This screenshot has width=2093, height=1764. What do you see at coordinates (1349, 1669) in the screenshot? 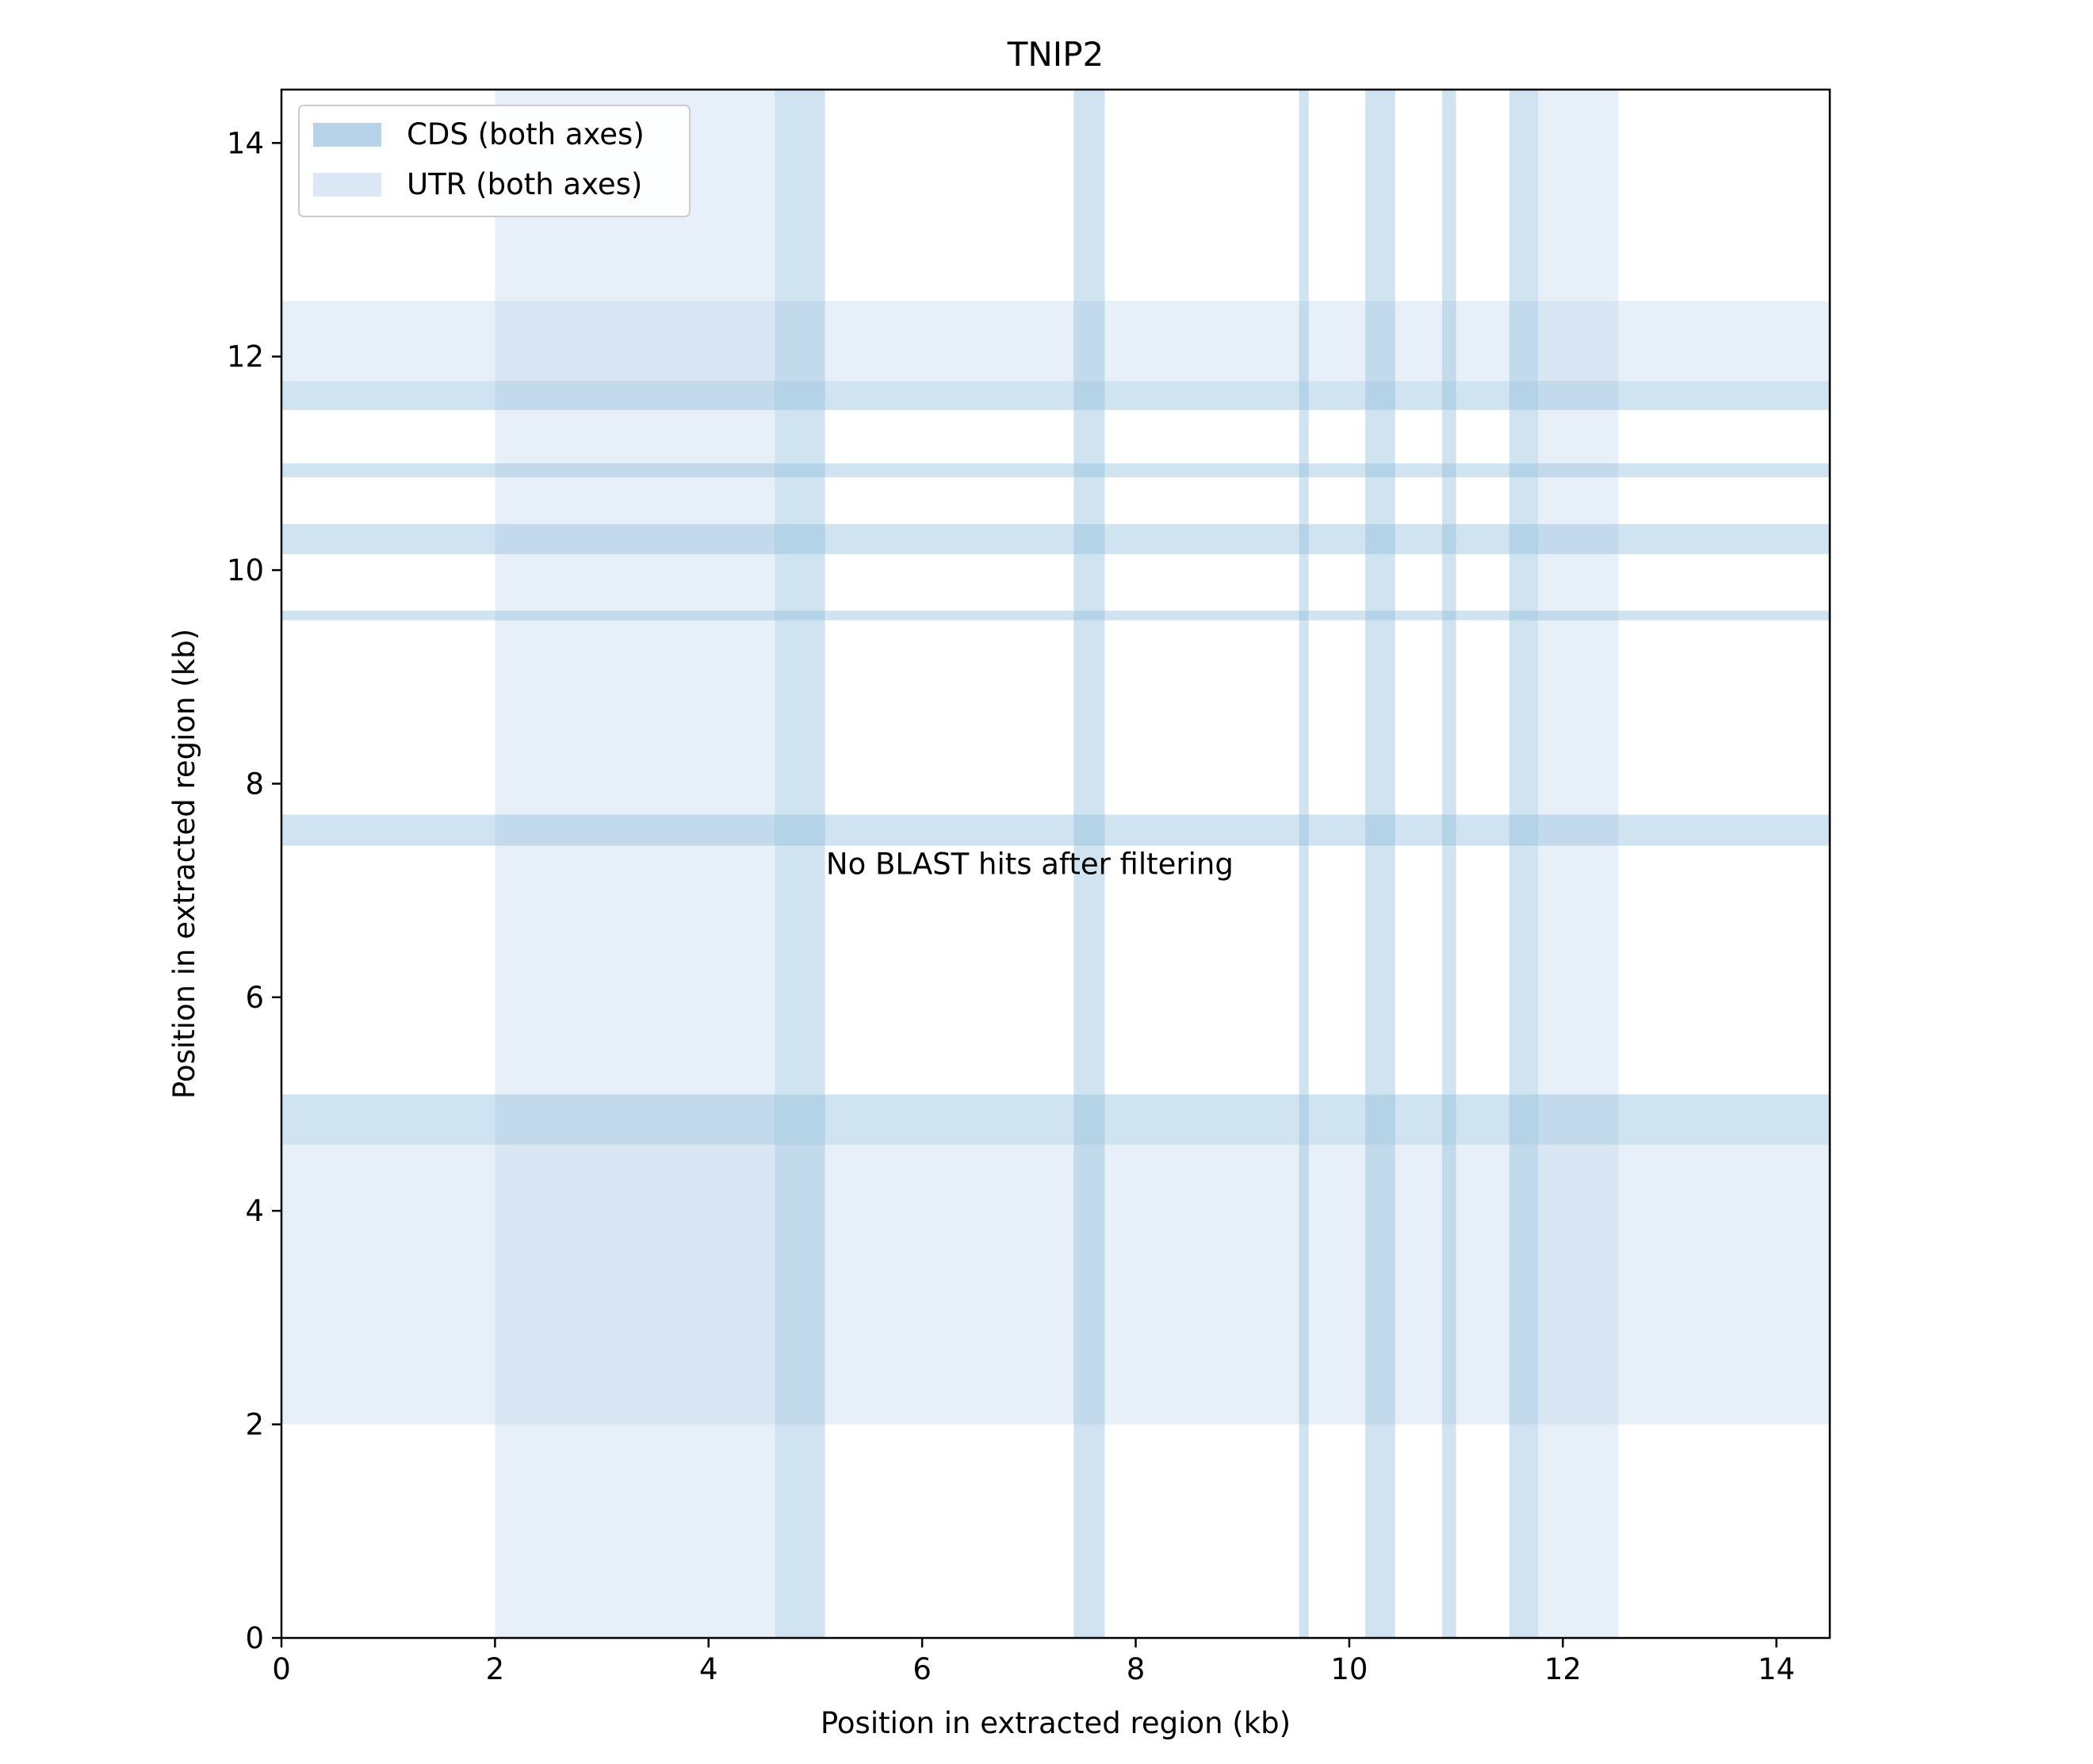
I see `x-tick-label-5: 10` at bounding box center [1349, 1669].